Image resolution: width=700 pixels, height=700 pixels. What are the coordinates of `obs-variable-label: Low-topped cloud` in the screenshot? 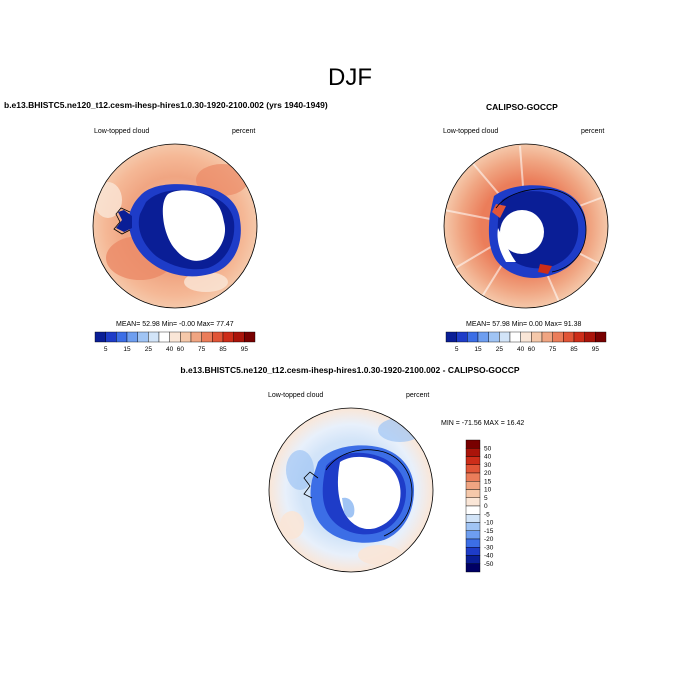 It's located at (471, 131).